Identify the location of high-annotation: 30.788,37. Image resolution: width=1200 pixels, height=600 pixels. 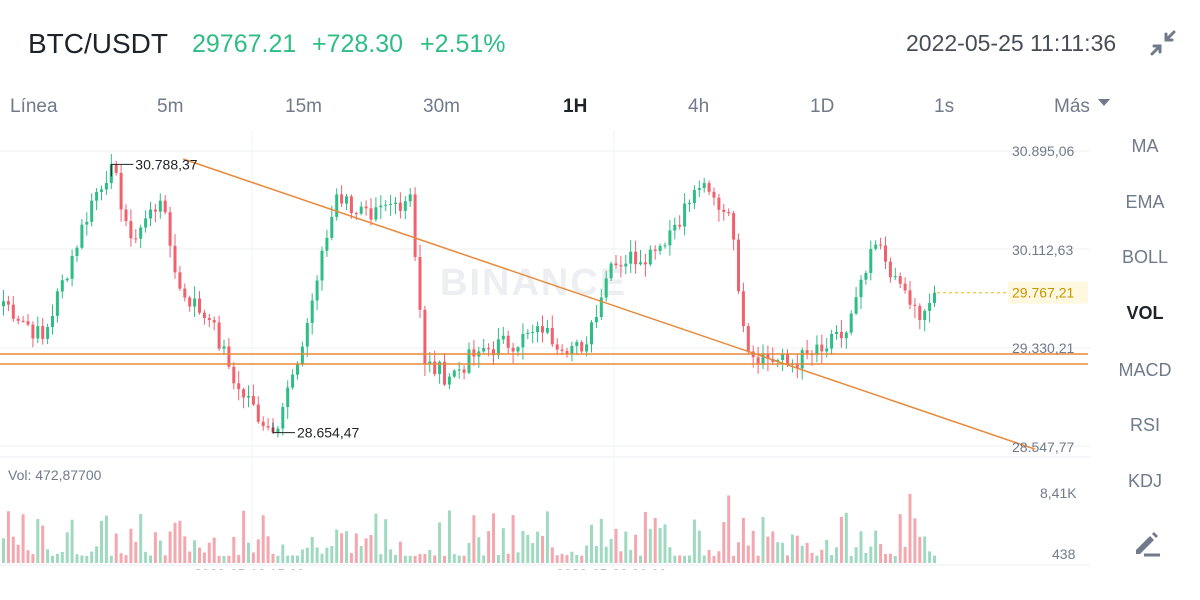
(166, 164).